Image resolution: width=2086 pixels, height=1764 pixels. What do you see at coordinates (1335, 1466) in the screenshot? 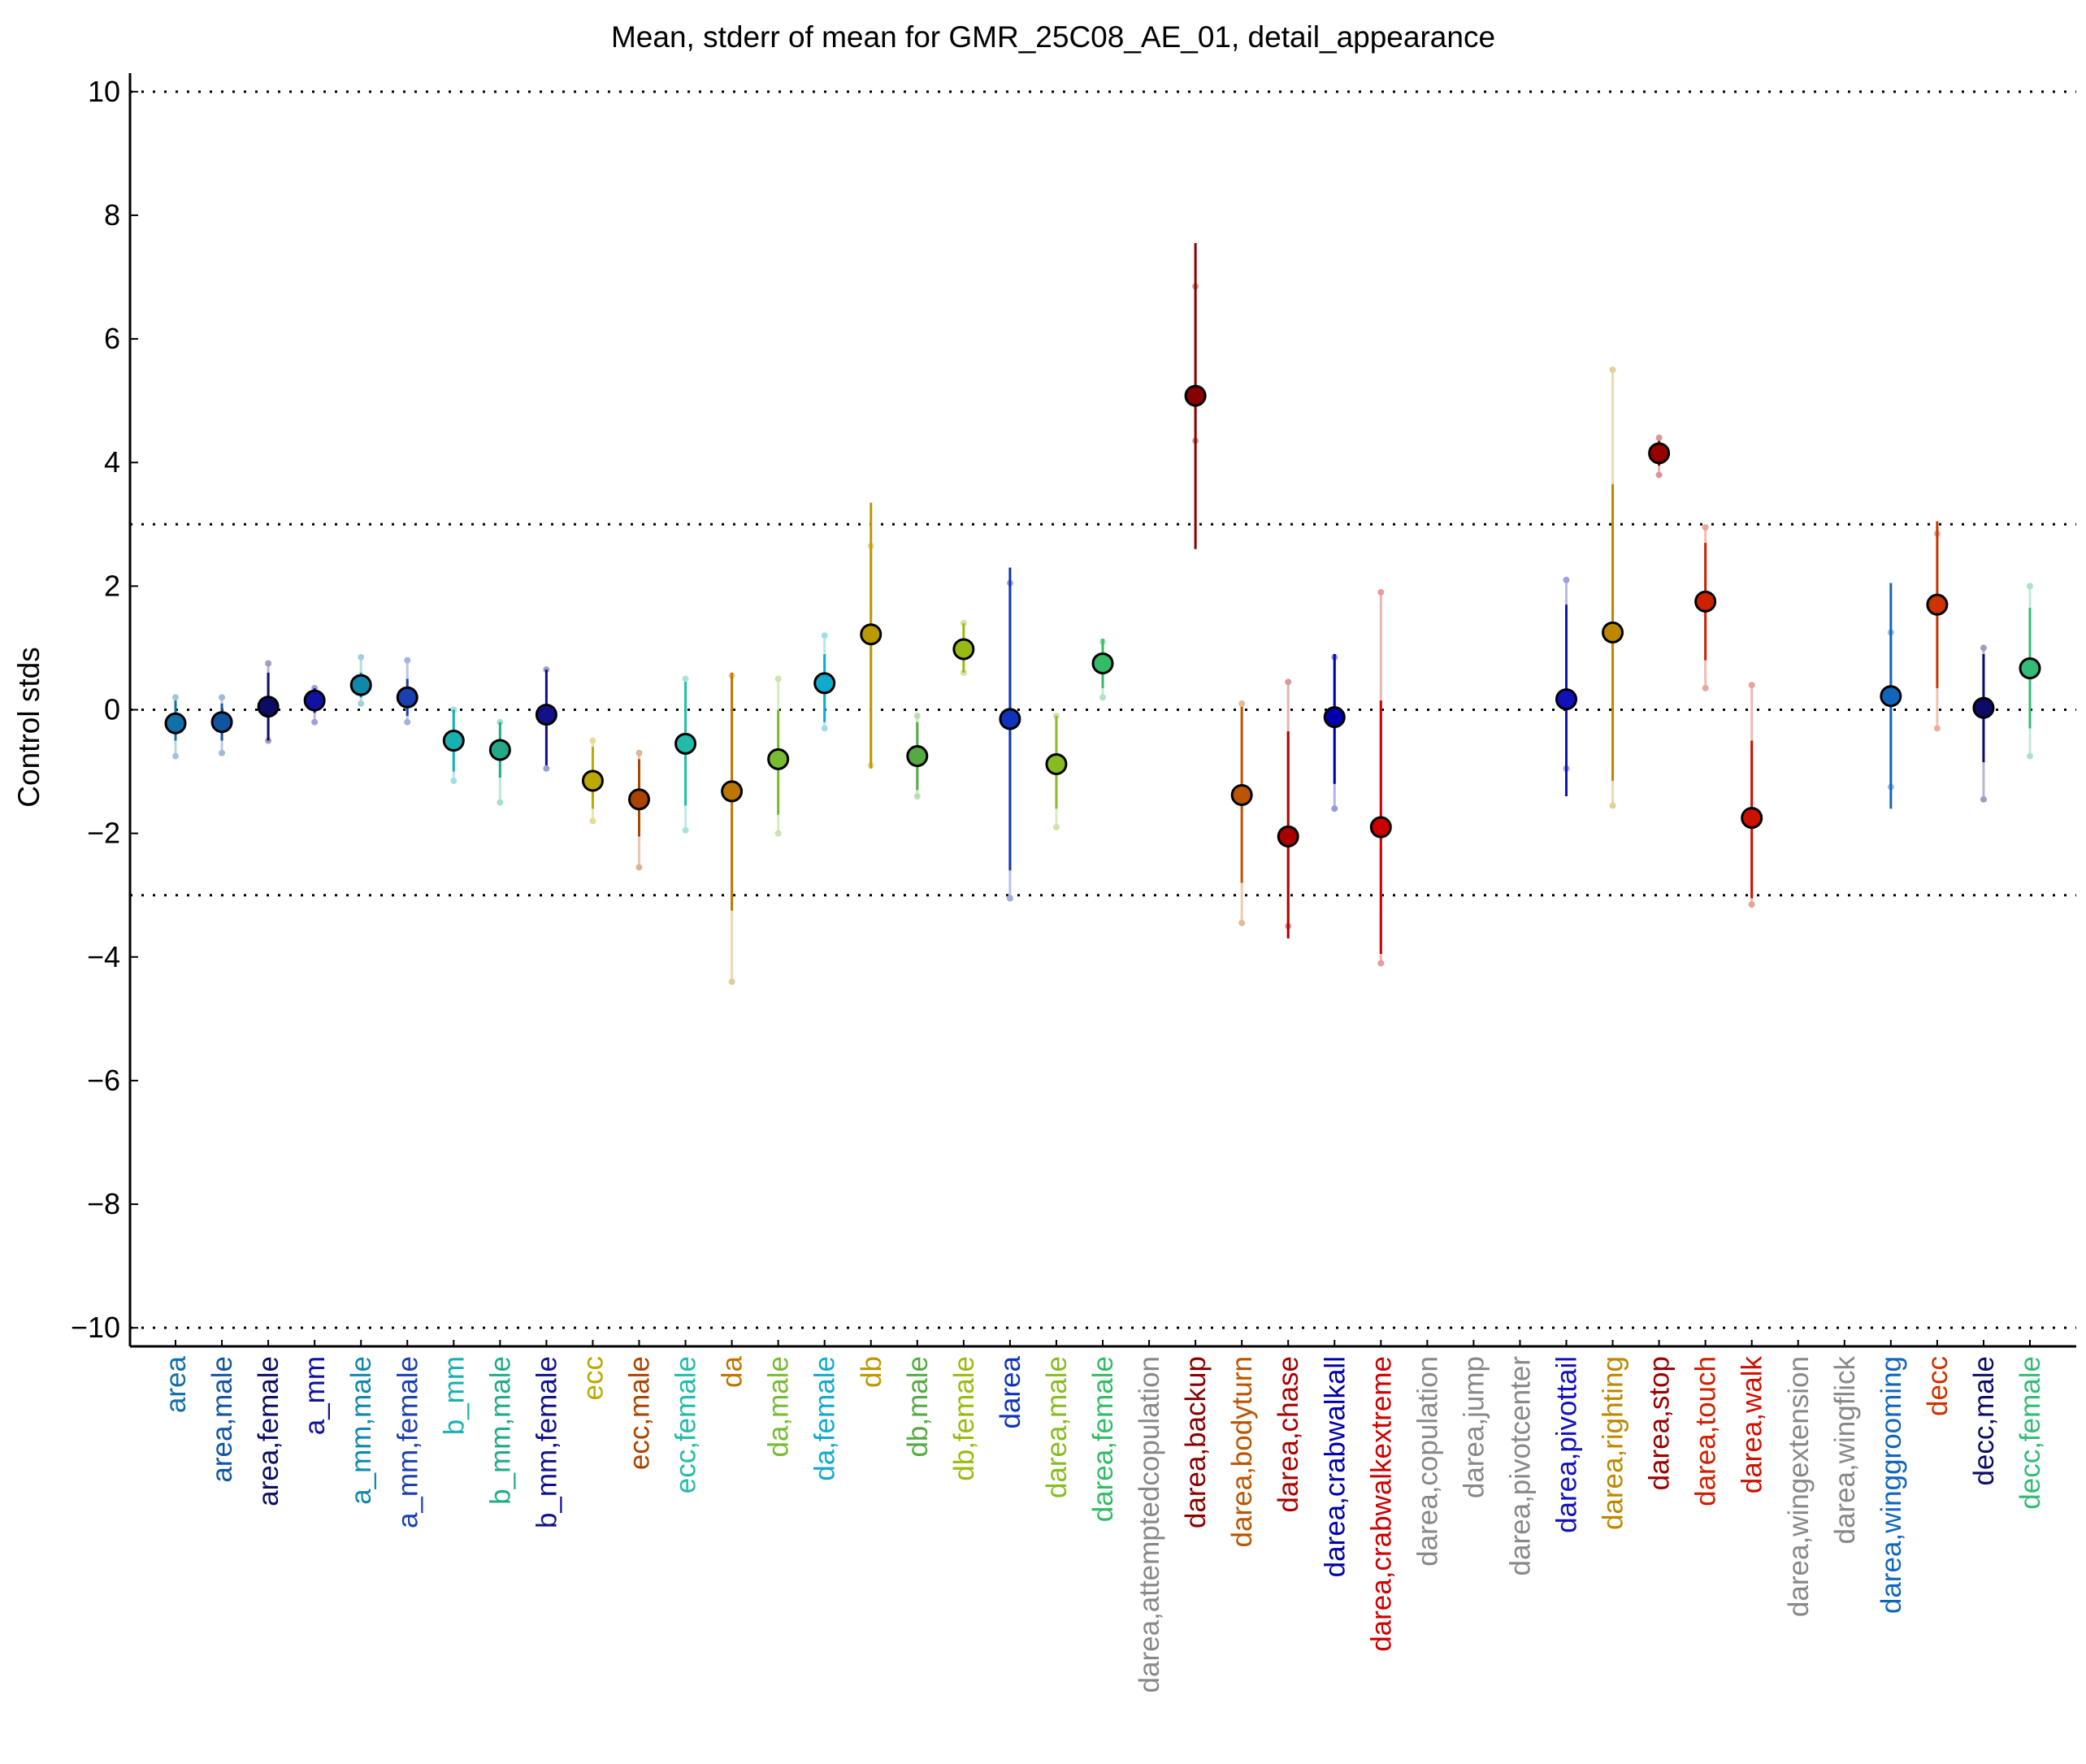
I see `x-tick-label: darea,crabwalkall` at bounding box center [1335, 1466].